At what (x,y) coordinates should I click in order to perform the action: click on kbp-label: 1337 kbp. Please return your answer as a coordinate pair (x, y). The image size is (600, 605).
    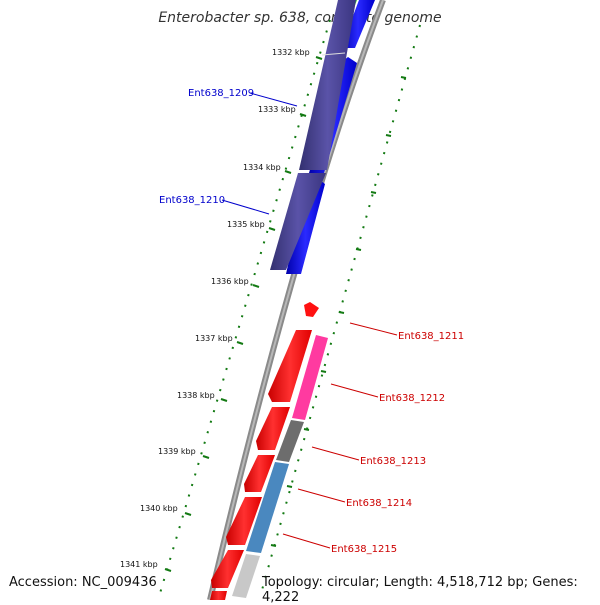
    Looking at the image, I should click on (214, 338).